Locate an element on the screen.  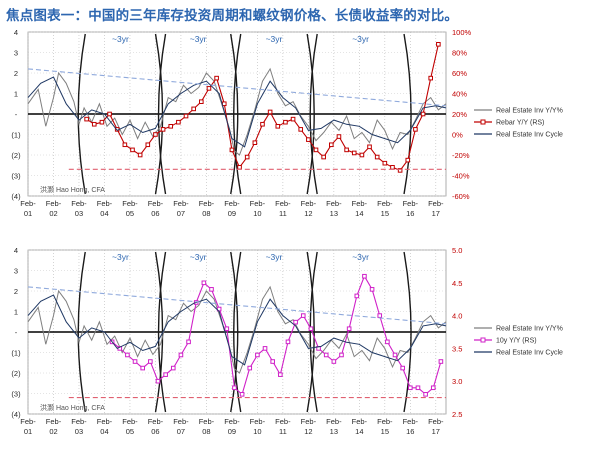
y-left-tick-label: 1 is located at coordinates (16, 312).